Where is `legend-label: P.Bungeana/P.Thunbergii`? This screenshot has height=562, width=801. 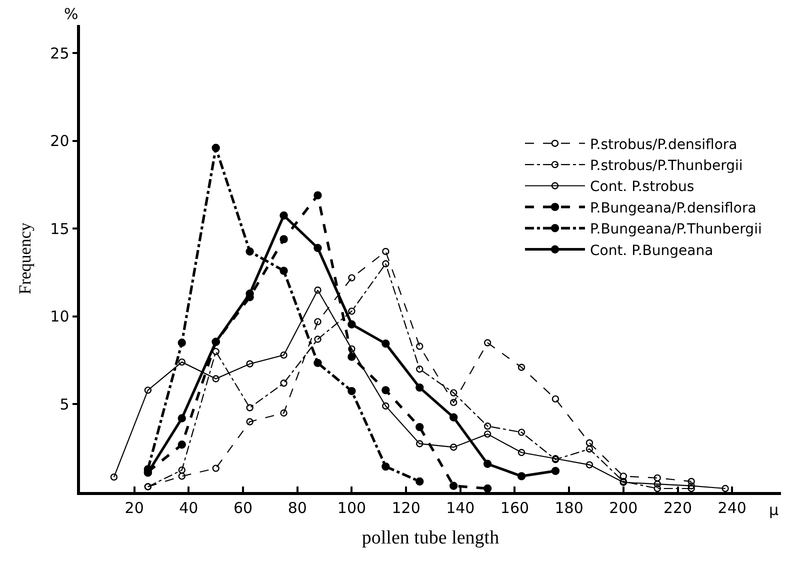
legend-label: P.Bungeana/P.Thunbergii is located at coordinates (676, 230).